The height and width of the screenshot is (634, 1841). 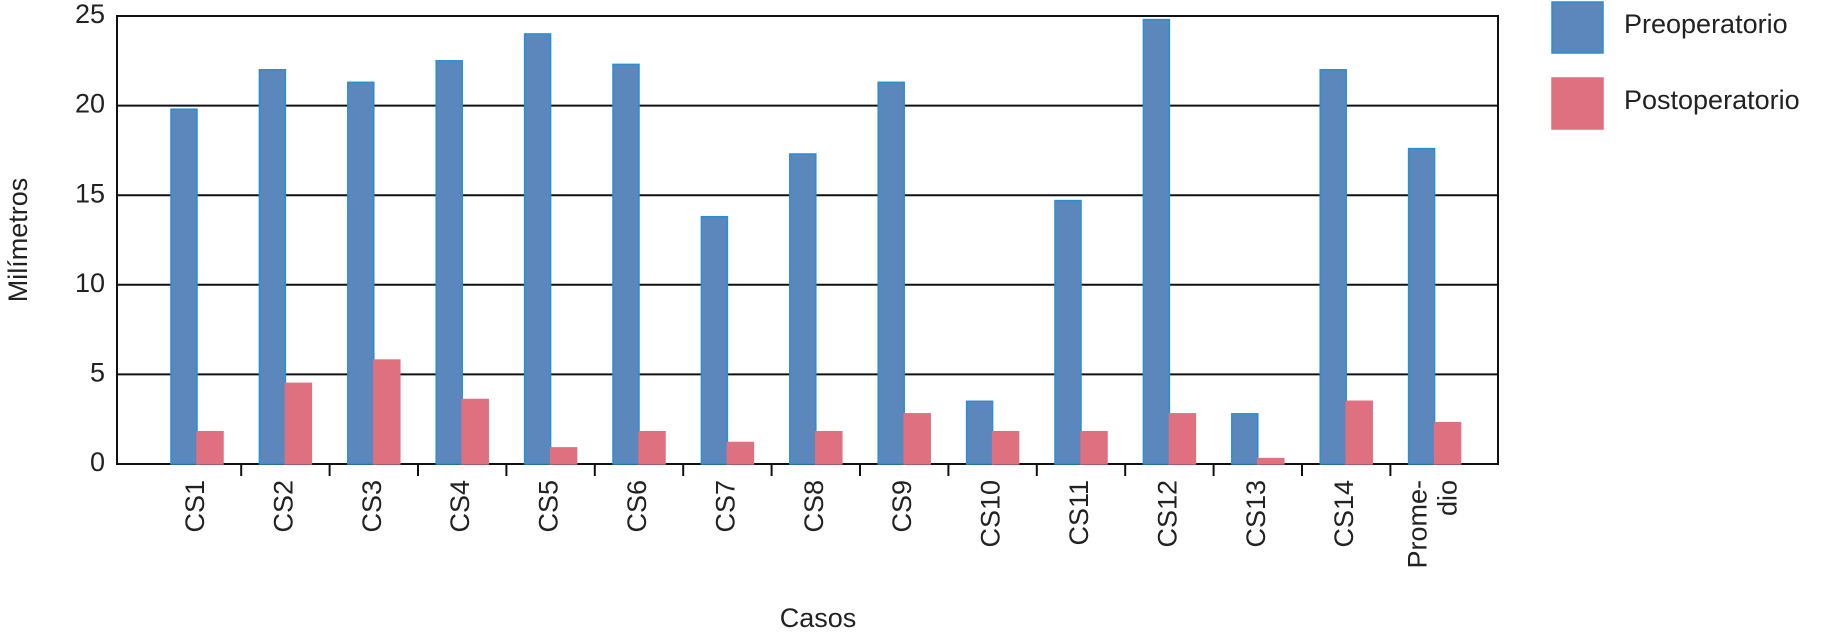 I want to click on x-tick-label: CS4, so click(x=460, y=506).